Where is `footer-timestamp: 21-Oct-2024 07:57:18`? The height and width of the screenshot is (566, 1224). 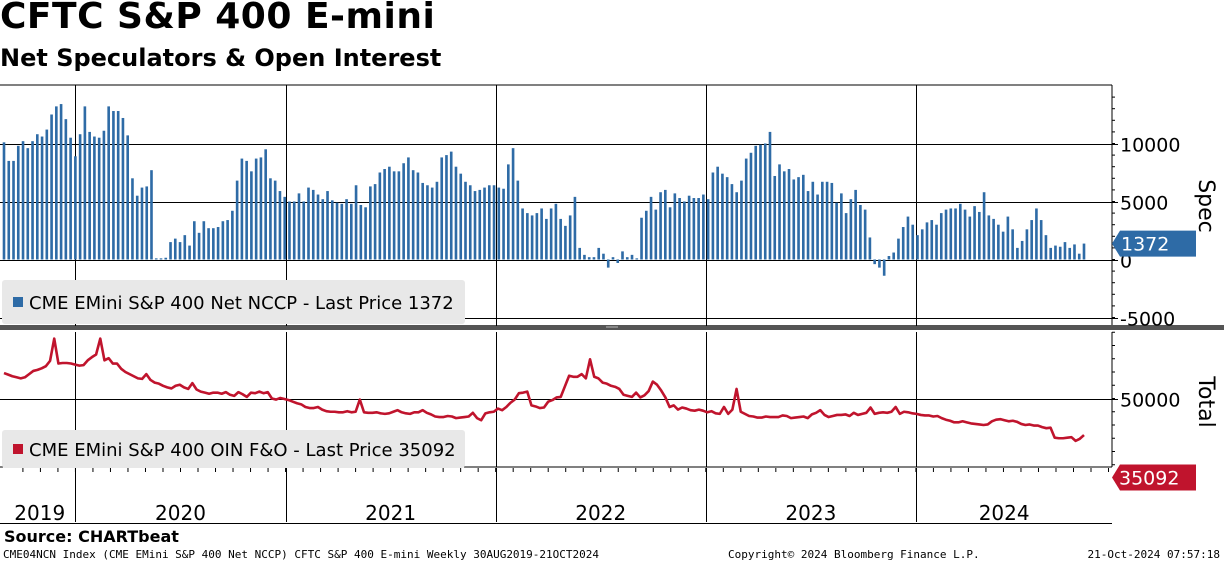 footer-timestamp: 21-Oct-2024 07:57:18 is located at coordinates (1153, 554).